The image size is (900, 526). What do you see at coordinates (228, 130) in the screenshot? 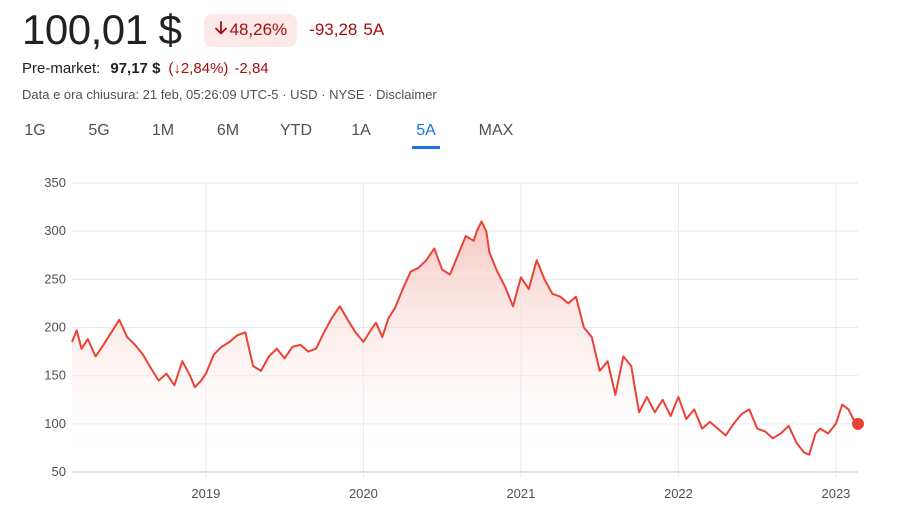
I see `tab-6m: 6M` at bounding box center [228, 130].